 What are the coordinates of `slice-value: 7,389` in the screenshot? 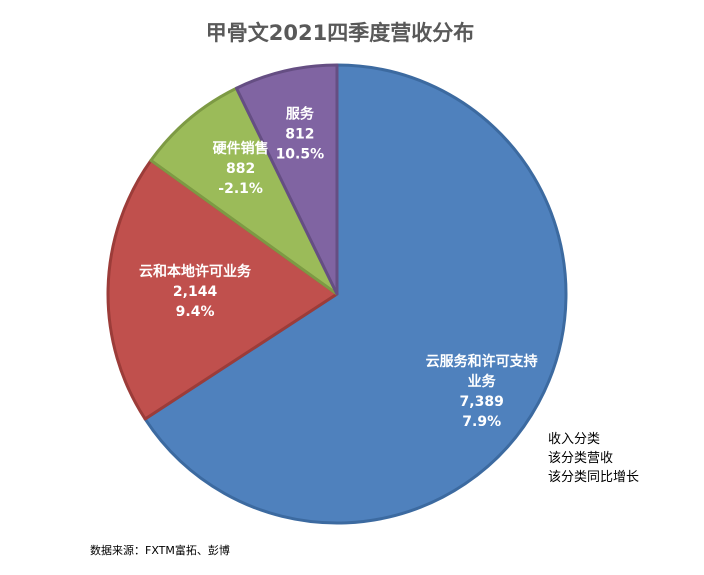 It's located at (482, 402).